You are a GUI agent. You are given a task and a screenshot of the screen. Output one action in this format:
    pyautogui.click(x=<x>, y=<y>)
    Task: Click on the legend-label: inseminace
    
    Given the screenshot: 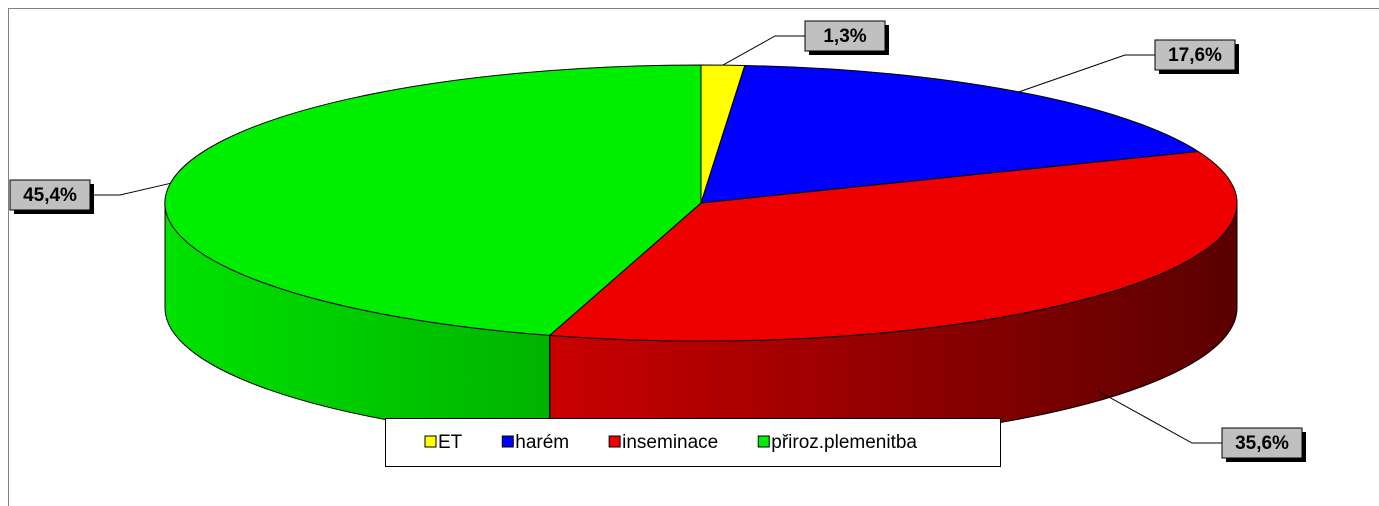 What is the action you would take?
    pyautogui.click(x=670, y=442)
    